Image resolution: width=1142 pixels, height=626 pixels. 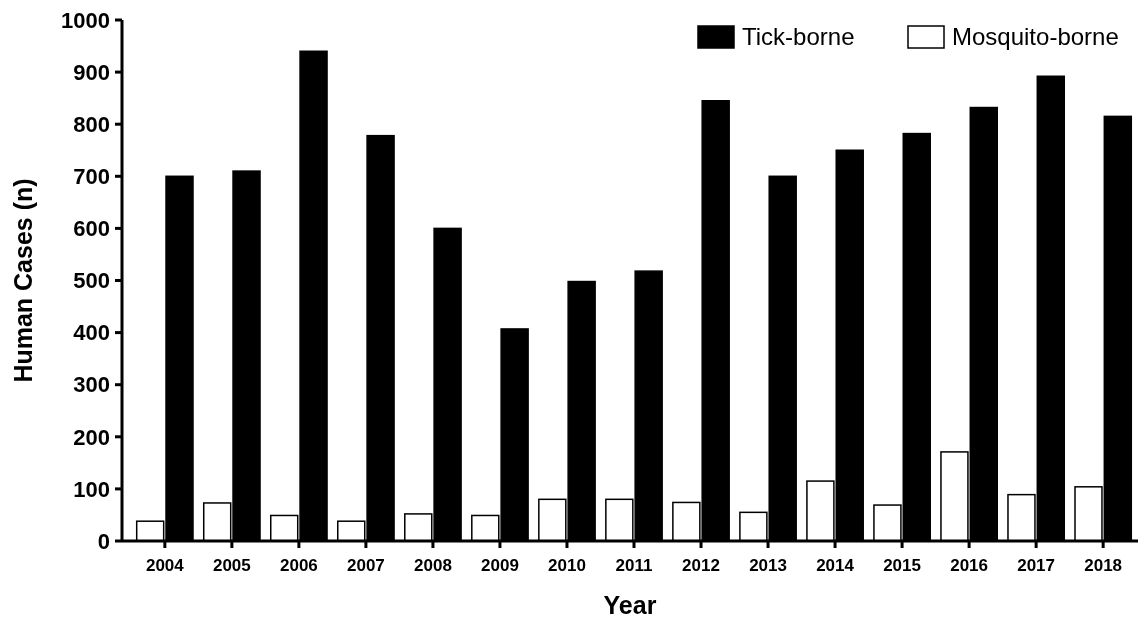 I want to click on y-tick-label: 700, so click(x=91, y=176).